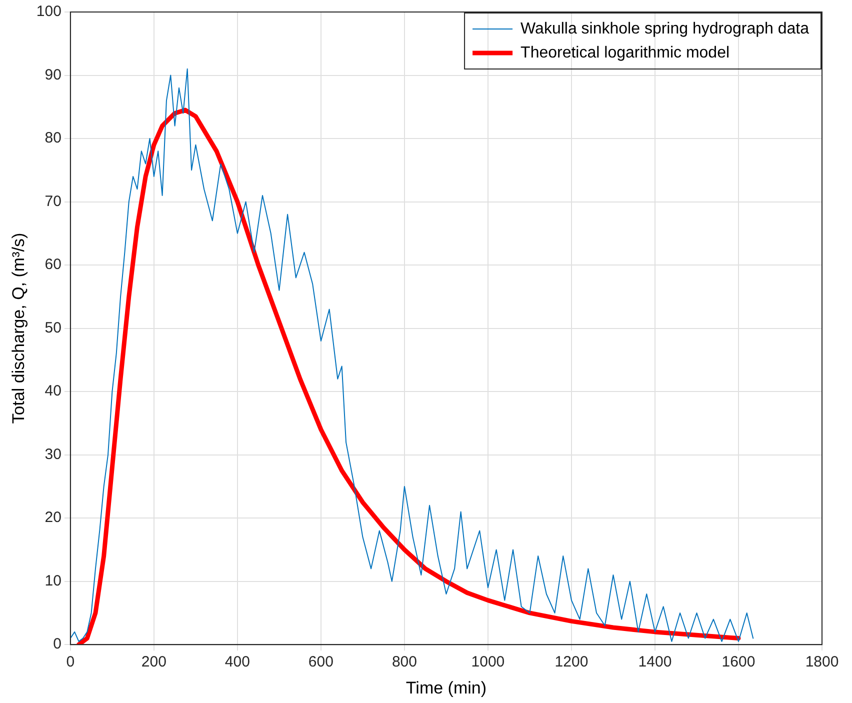  Describe the element at coordinates (53, 391) in the screenshot. I see `y-tick-label: 40` at that location.